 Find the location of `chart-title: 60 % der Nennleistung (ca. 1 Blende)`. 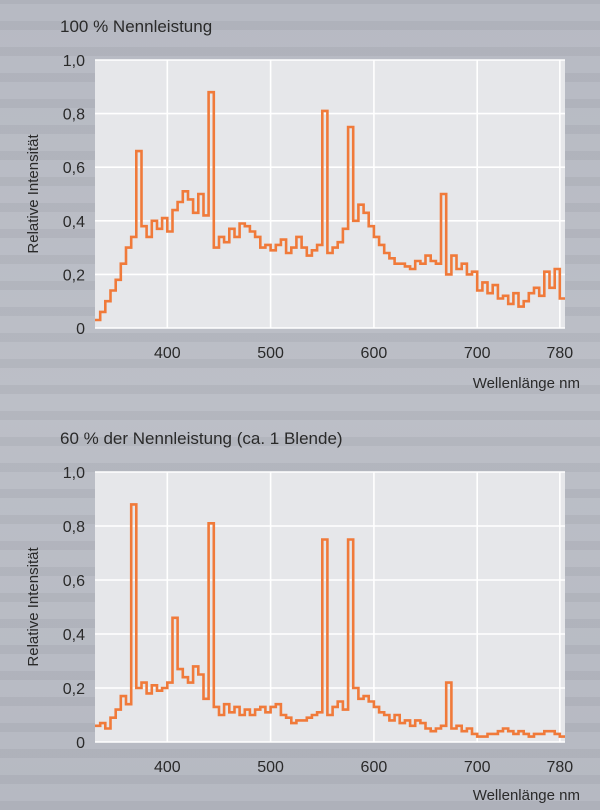

chart-title: 60 % der Nennleistung (ca. 1 Blende) is located at coordinates (201, 438).